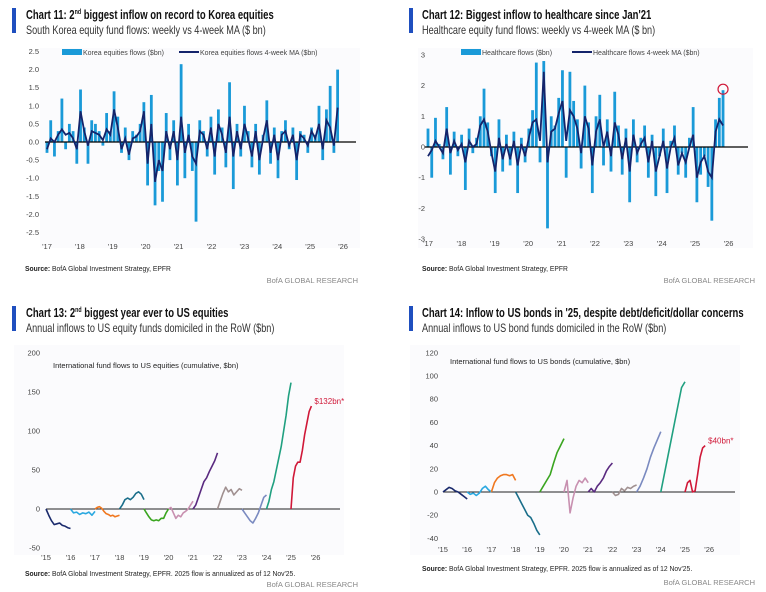 The height and width of the screenshot is (592, 766). What do you see at coordinates (205, 481) in the screenshot?
I see `year-line-2021` at bounding box center [205, 481].